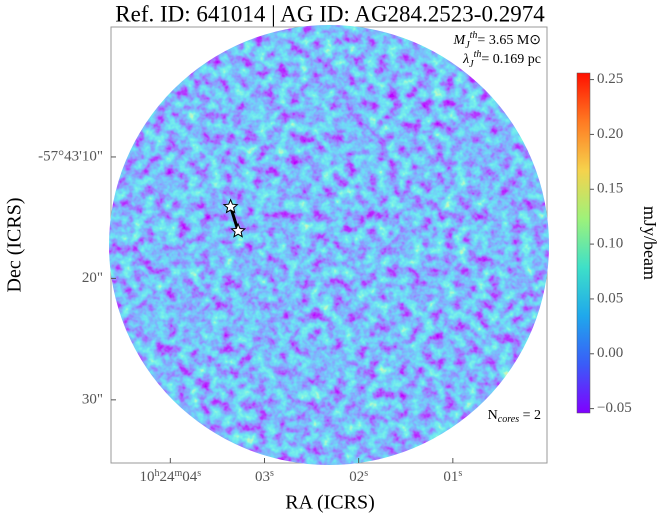 This screenshot has height=520, width=662. Describe the element at coordinates (264, 477) in the screenshot. I see `x-tick-label: 03s` at that location.